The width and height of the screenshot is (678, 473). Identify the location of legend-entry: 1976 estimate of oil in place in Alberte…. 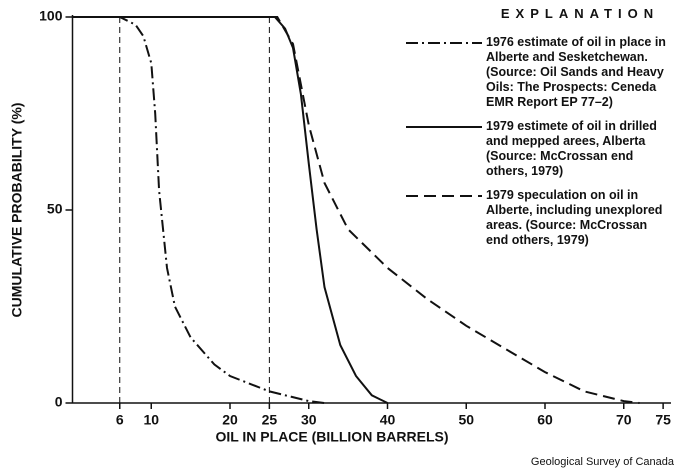
(540, 72).